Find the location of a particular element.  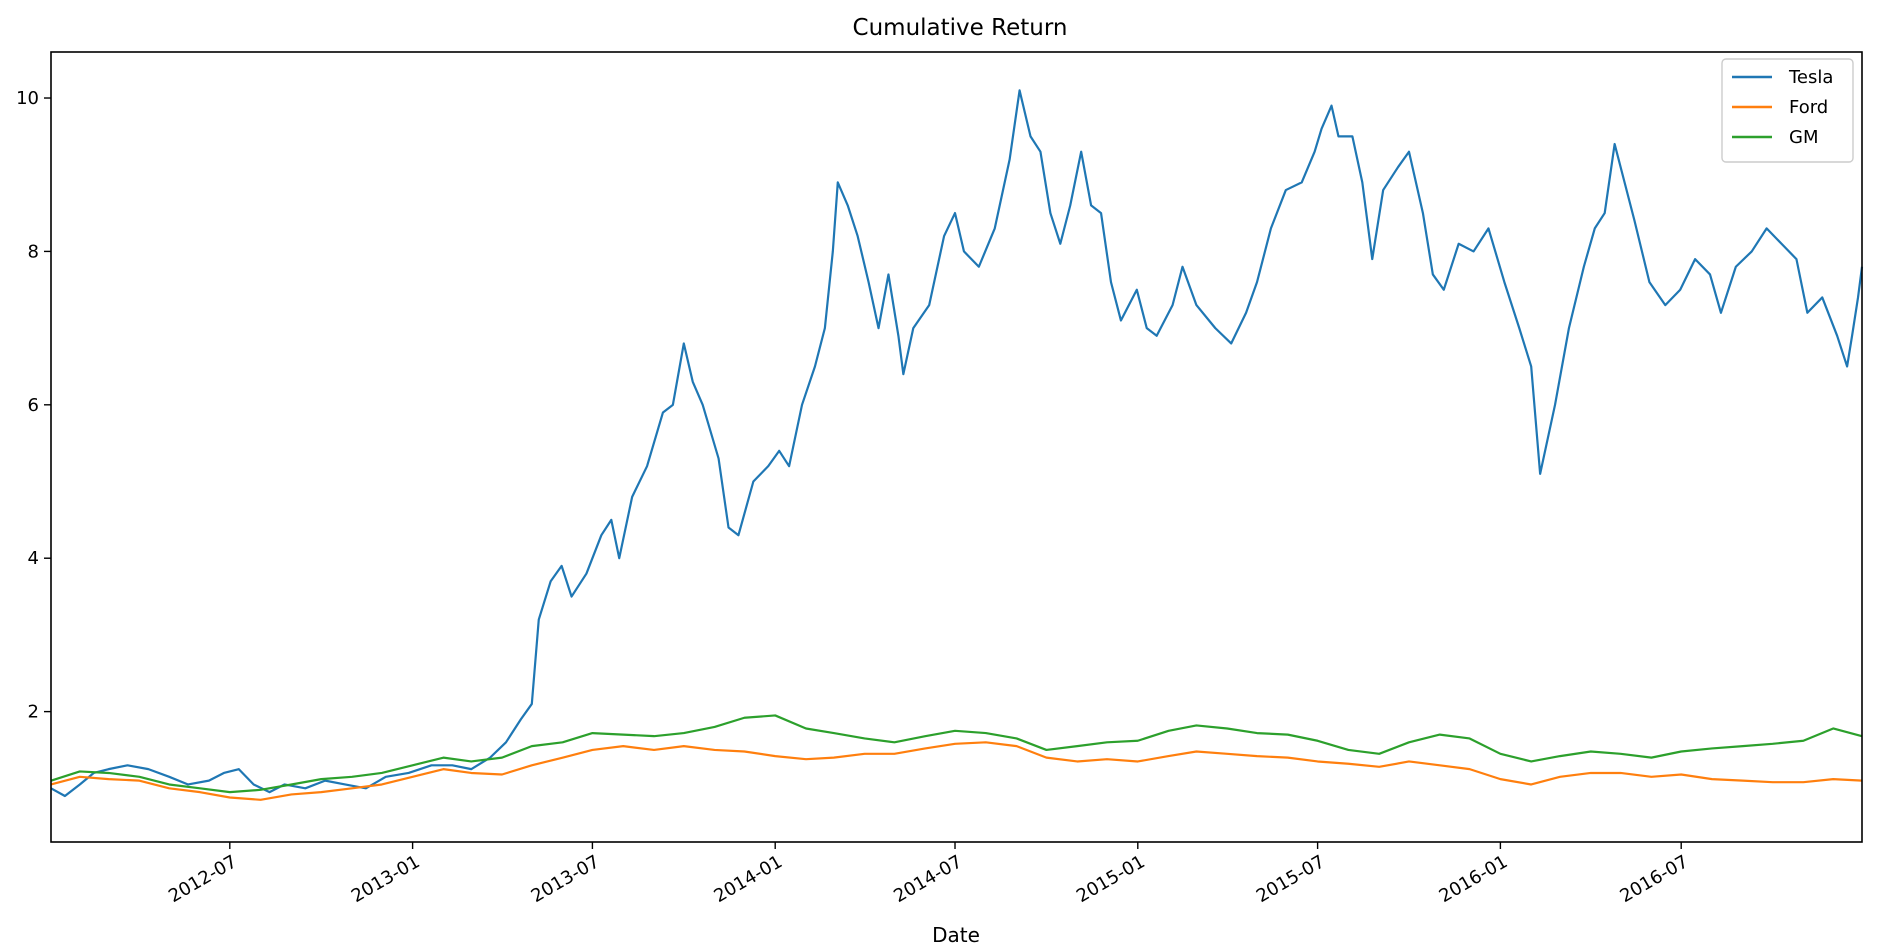

legend-label-ford: Ford is located at coordinates (1808, 107).